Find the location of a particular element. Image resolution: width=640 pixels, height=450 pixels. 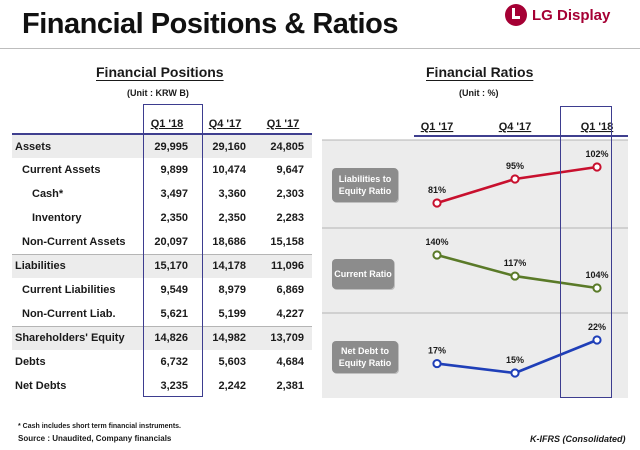

row-cash: Cash* 3,497 3,360 2,303 is located at coordinates (162, 194).